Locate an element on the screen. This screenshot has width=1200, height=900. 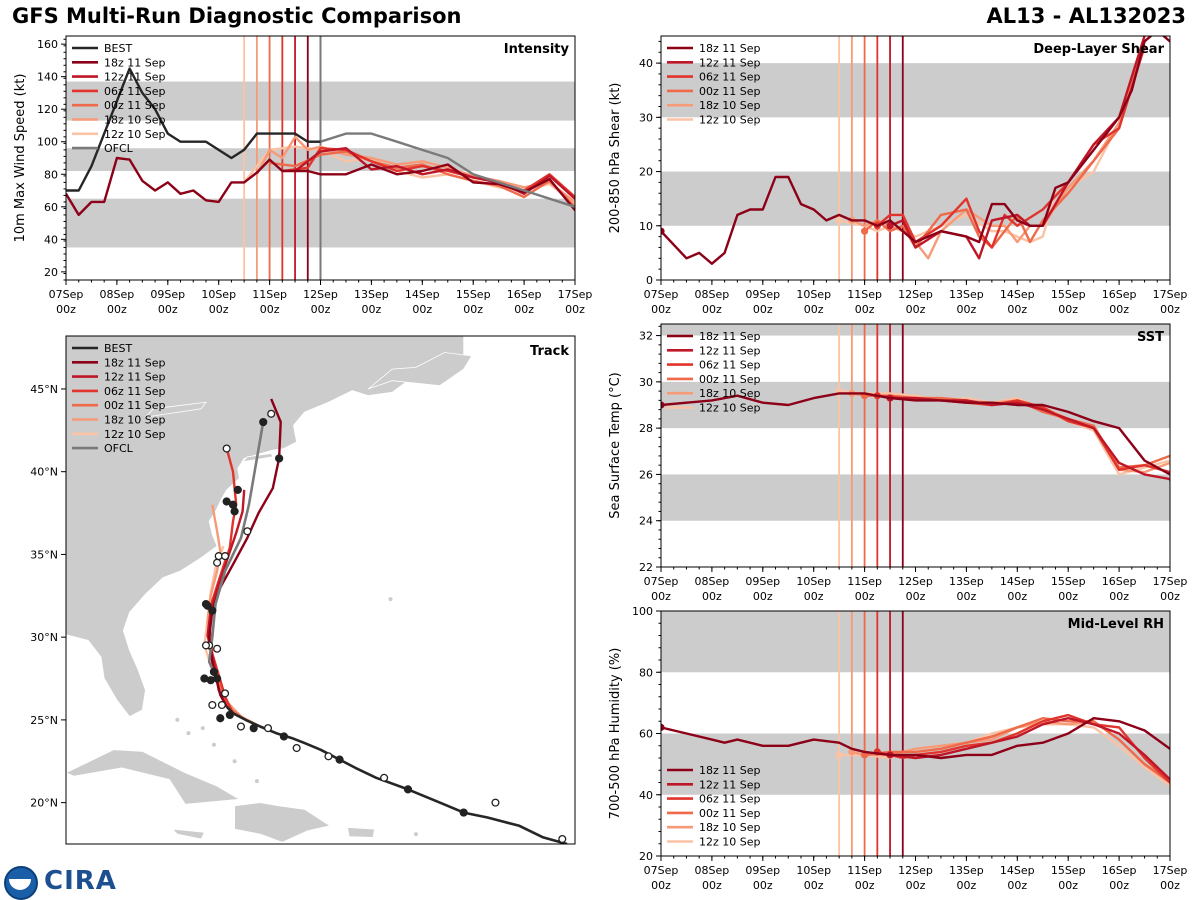
track-legend-label: BEST is located at coordinates (118, 348).